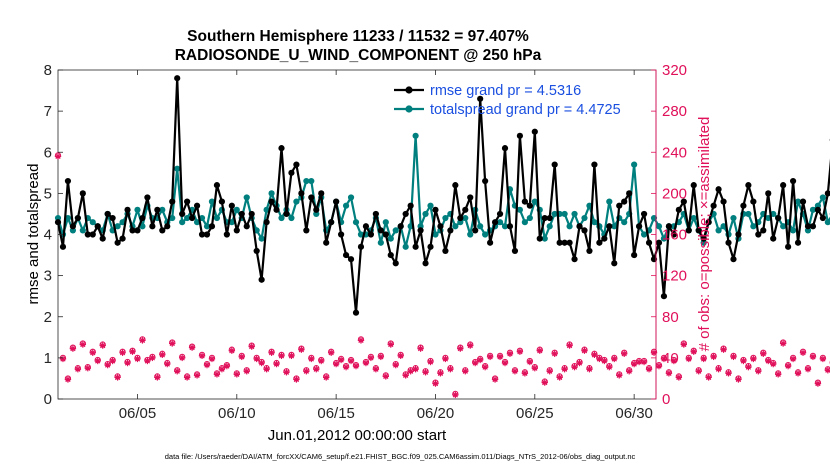 This screenshot has height=470, width=830. What do you see at coordinates (674, 111) in the screenshot?
I see `y2-tick-label: 280` at bounding box center [674, 111].